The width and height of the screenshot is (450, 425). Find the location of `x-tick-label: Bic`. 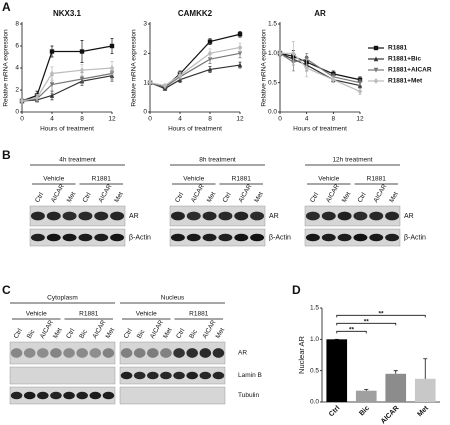

x-tick-label: Bic is located at coordinates (364, 411).